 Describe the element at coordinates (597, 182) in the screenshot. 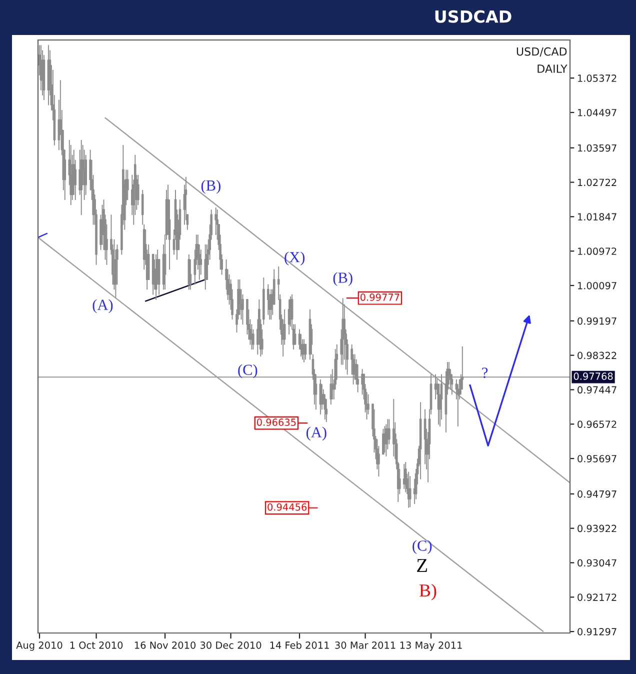

I see `y-tick-label: 1.02722` at that location.